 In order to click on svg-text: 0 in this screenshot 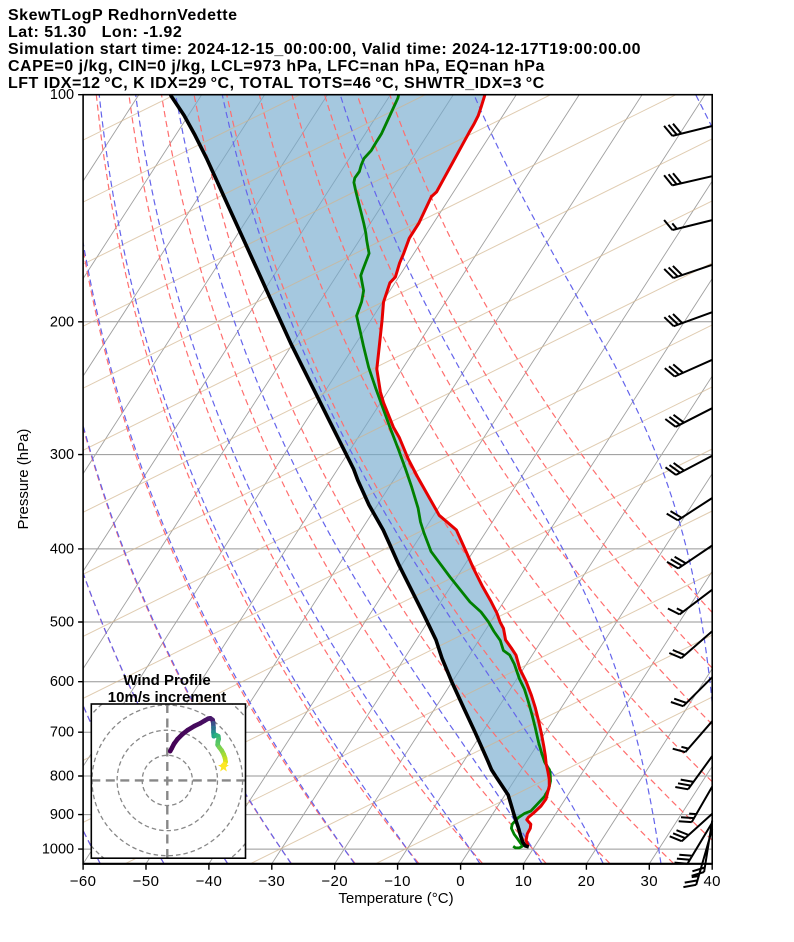, I will do `click(460, 881)`.